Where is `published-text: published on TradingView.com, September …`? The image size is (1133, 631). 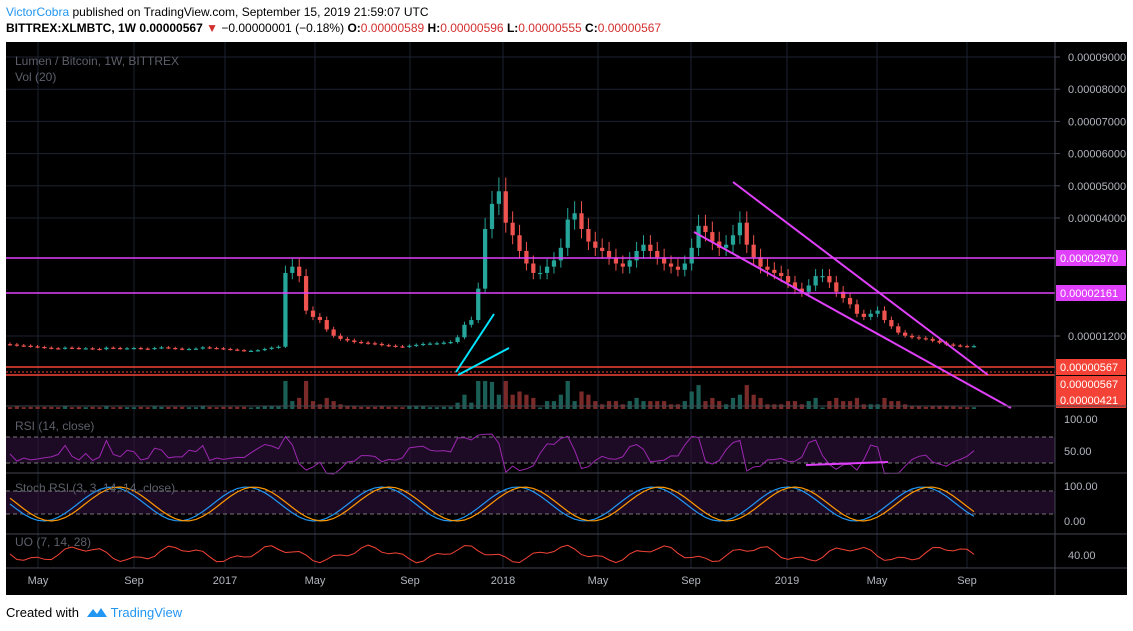 published-text: published on TradingView.com, September … is located at coordinates (249, 12).